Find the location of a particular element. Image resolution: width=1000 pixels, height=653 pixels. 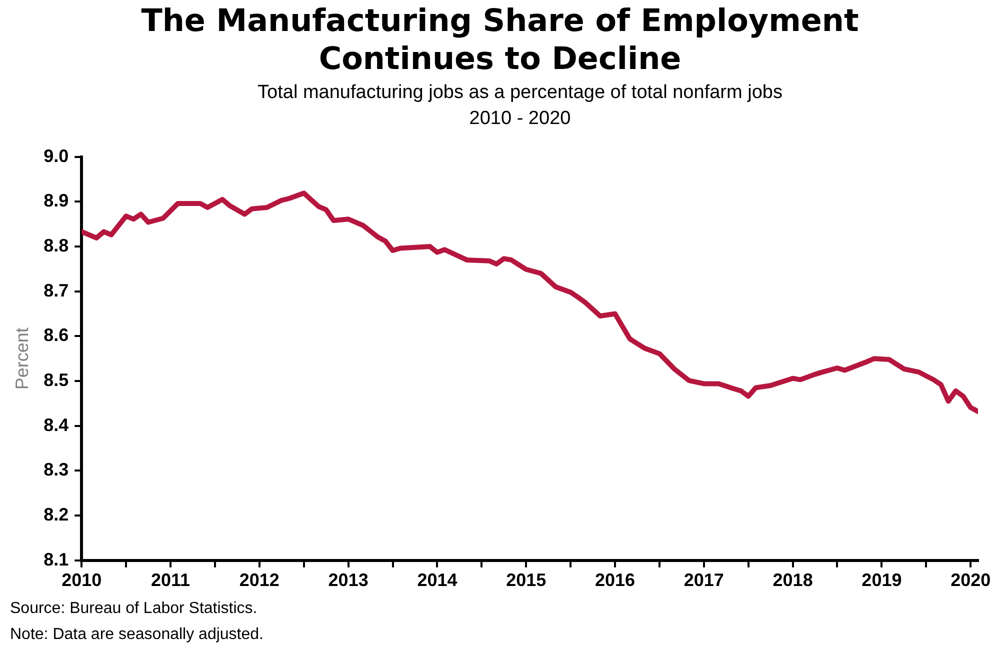

x-tick-label: 2016 is located at coordinates (615, 580).